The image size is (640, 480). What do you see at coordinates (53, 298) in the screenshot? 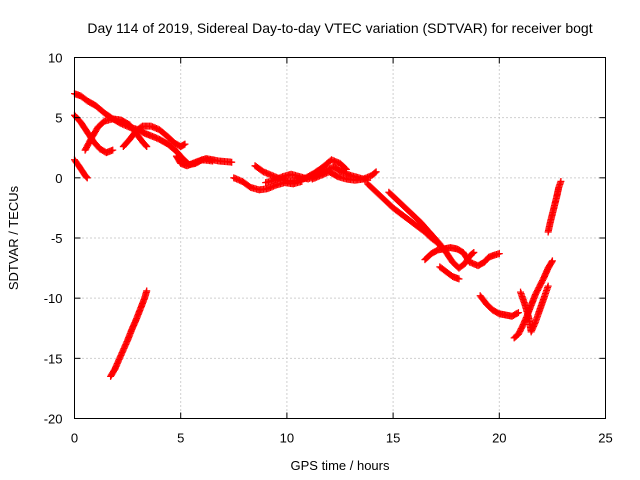
I see `y-tick-label: -10` at bounding box center [53, 298].